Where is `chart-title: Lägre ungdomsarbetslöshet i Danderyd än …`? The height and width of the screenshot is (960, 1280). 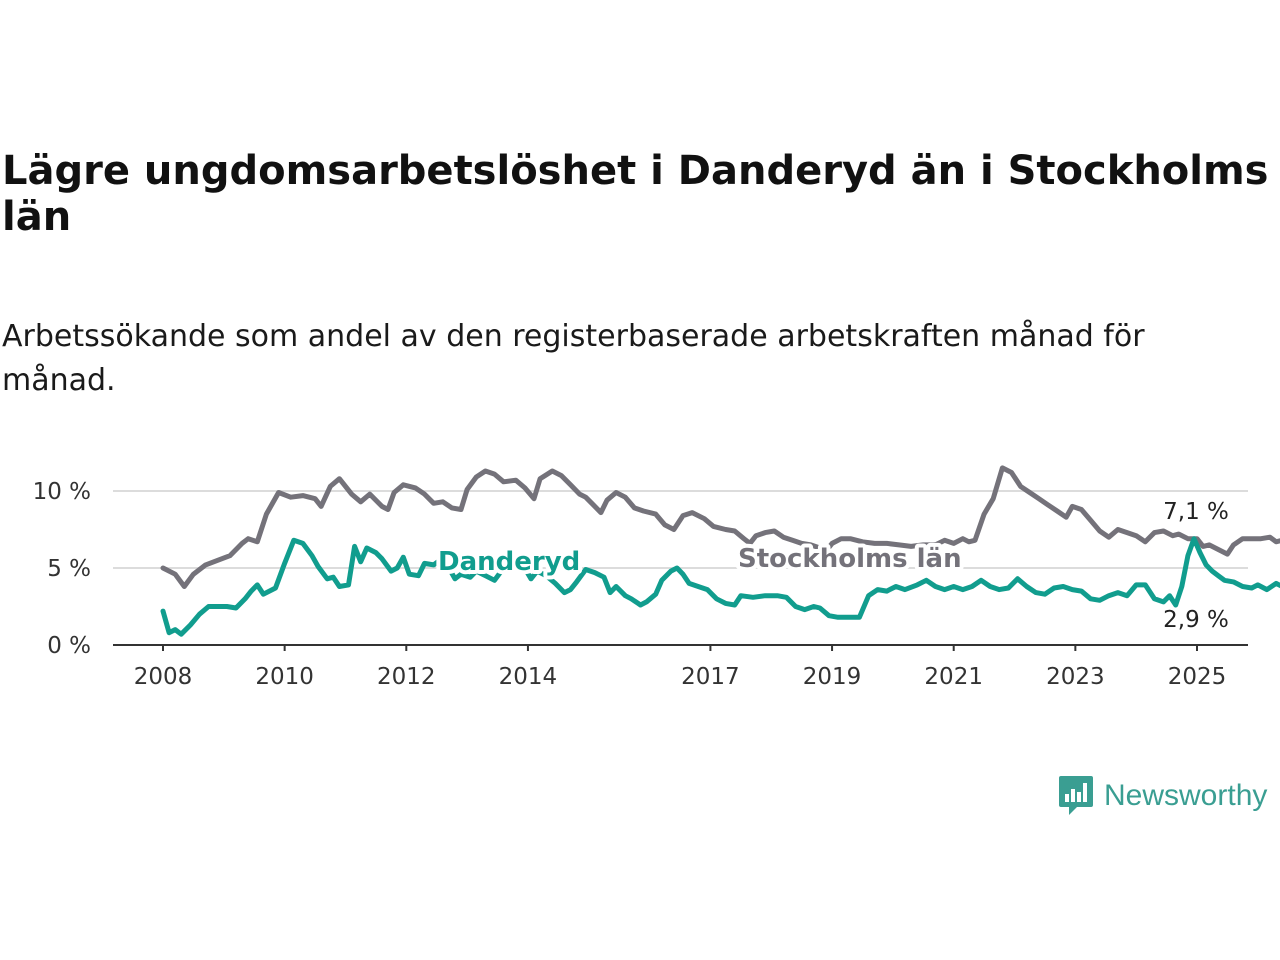
chart-title: Lägre ungdomsarbetslöshet i Danderyd än … is located at coordinates (635, 194).